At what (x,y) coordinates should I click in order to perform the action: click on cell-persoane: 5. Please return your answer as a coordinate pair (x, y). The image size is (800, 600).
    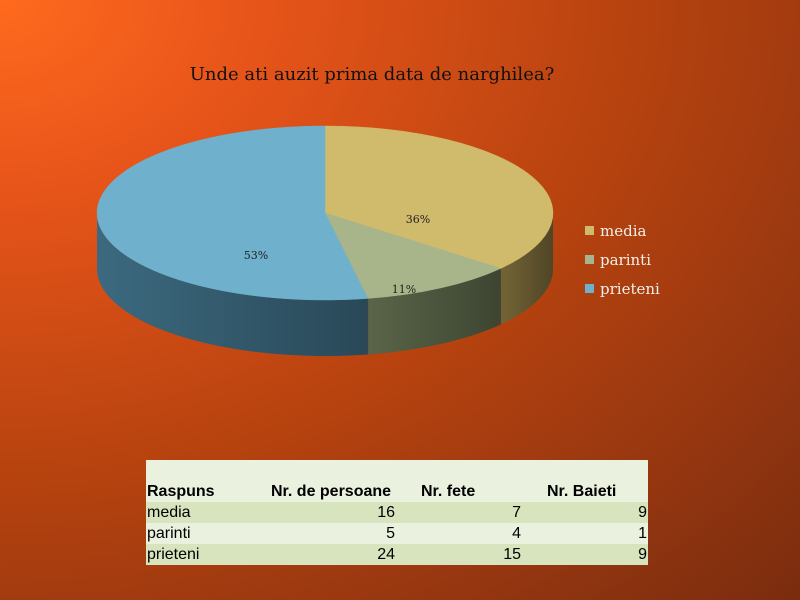
    Looking at the image, I should click on (333, 533).